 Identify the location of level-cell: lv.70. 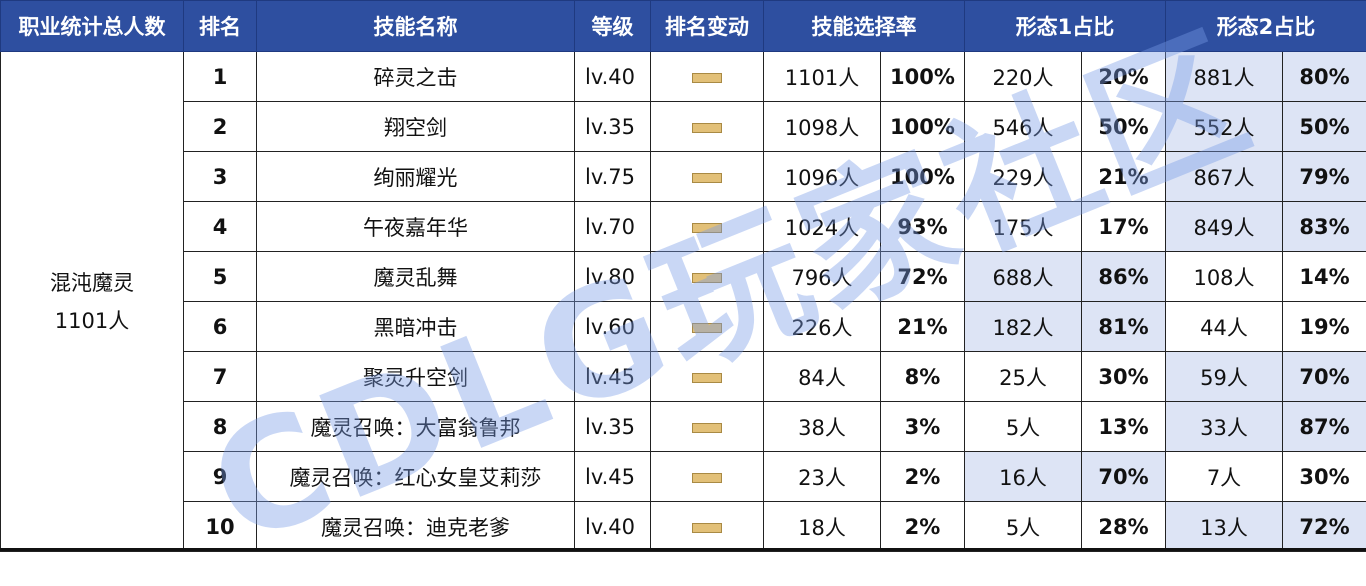
(613, 227).